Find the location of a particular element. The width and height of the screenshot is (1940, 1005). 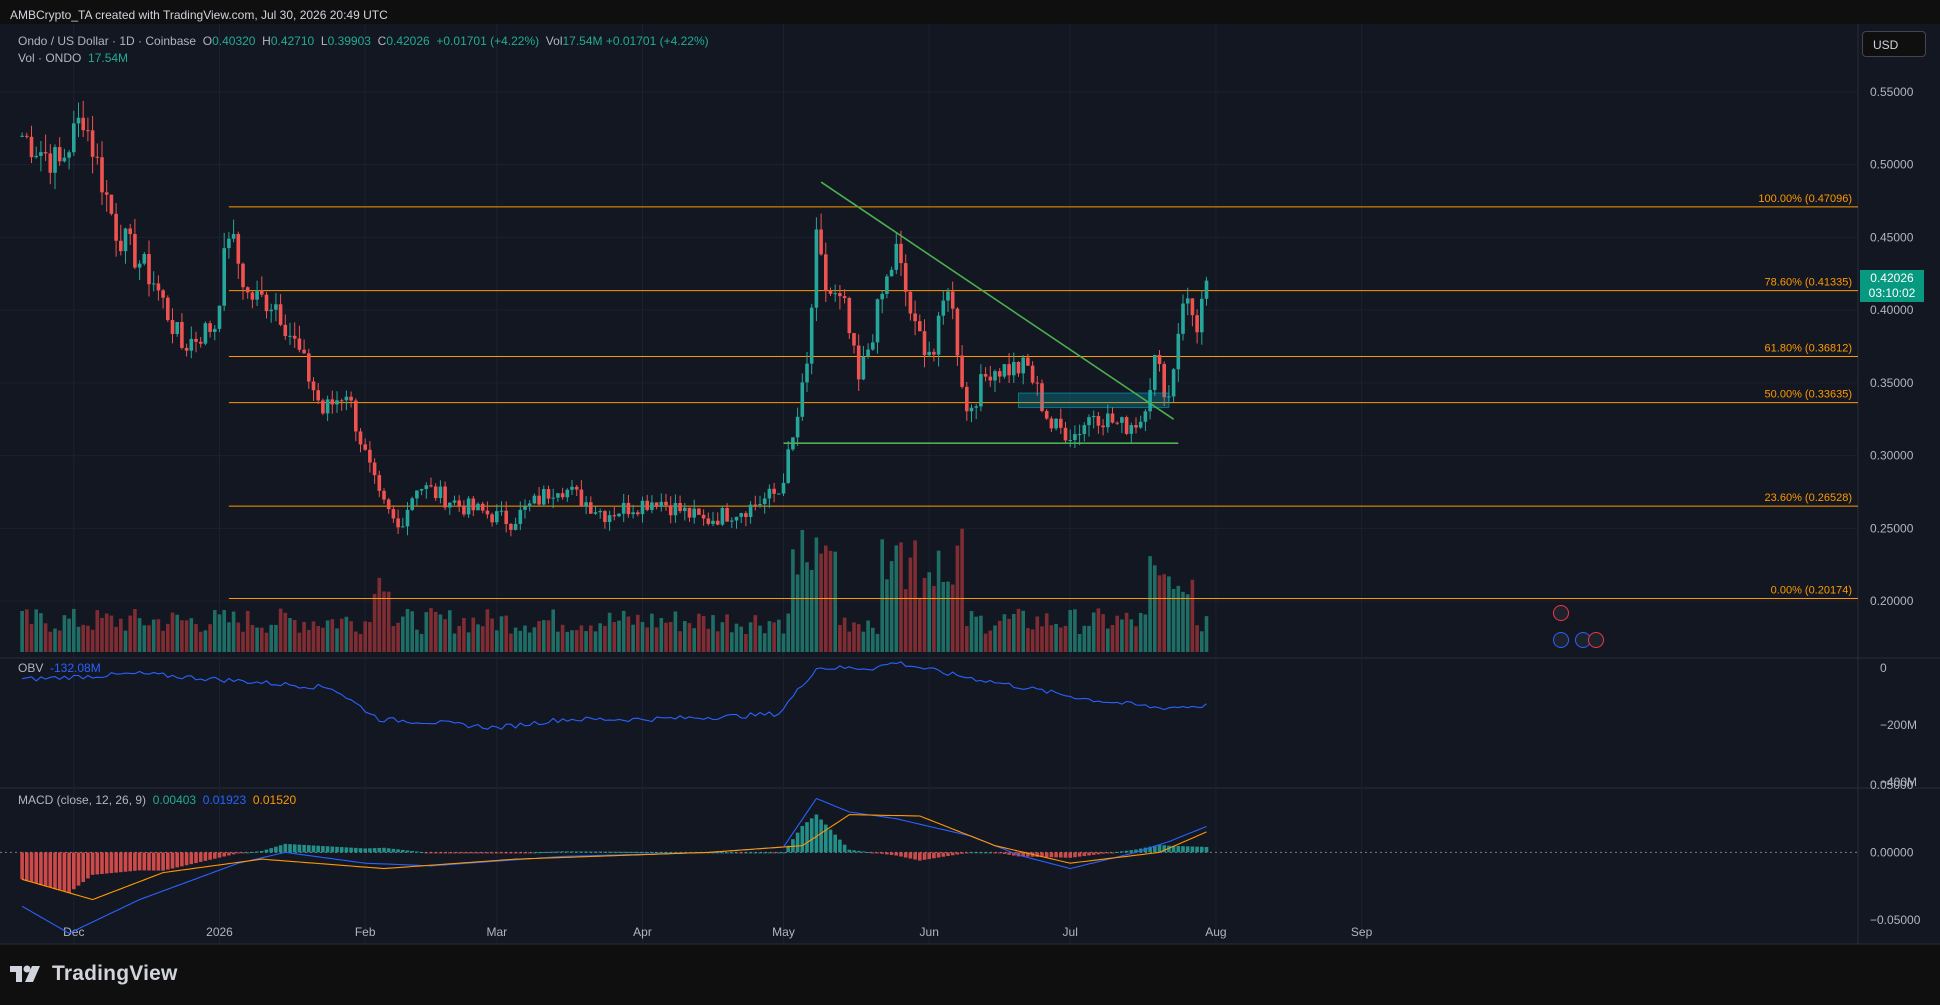

volume-legend: Vol · ONDO 17.54M is located at coordinates (73, 58).